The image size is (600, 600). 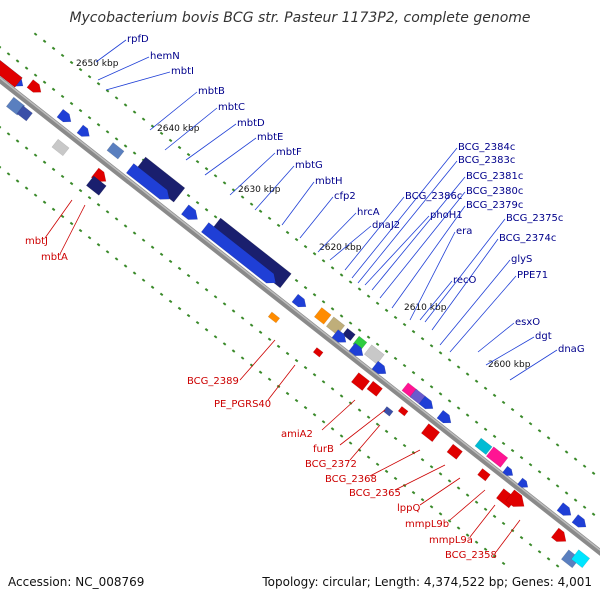 What do you see at coordinates (211, 91) in the screenshot?
I see `gene-label-mbtB: mbtB` at bounding box center [211, 91].